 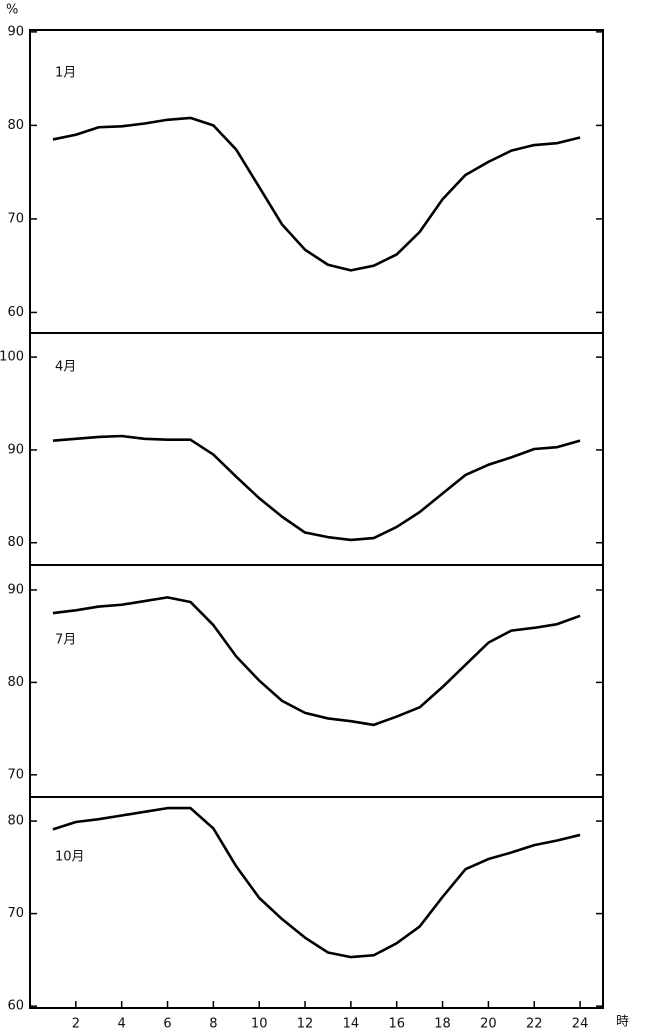 I want to click on x-tick-label: 24, so click(x=580, y=1024).